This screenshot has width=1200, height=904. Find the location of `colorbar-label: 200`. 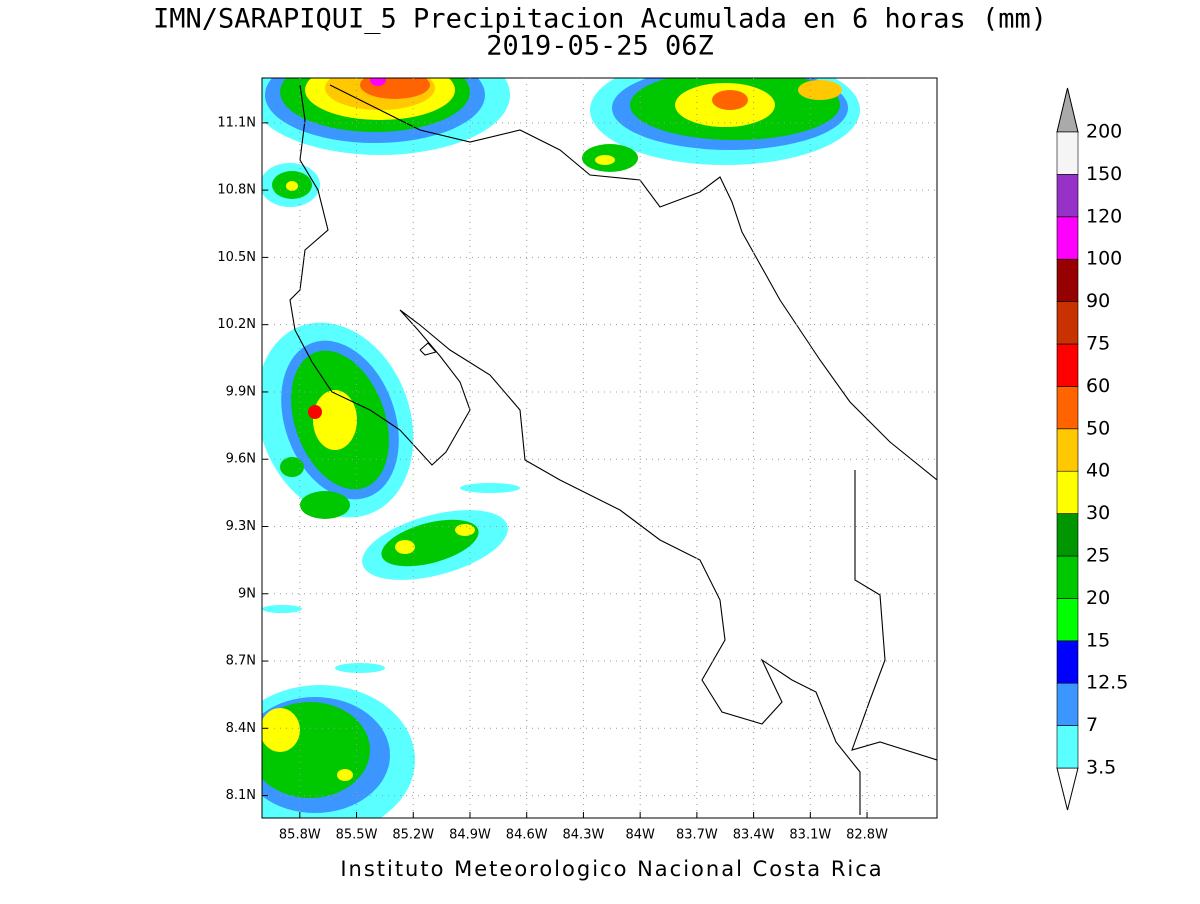

colorbar-label: 200 is located at coordinates (1104, 132).